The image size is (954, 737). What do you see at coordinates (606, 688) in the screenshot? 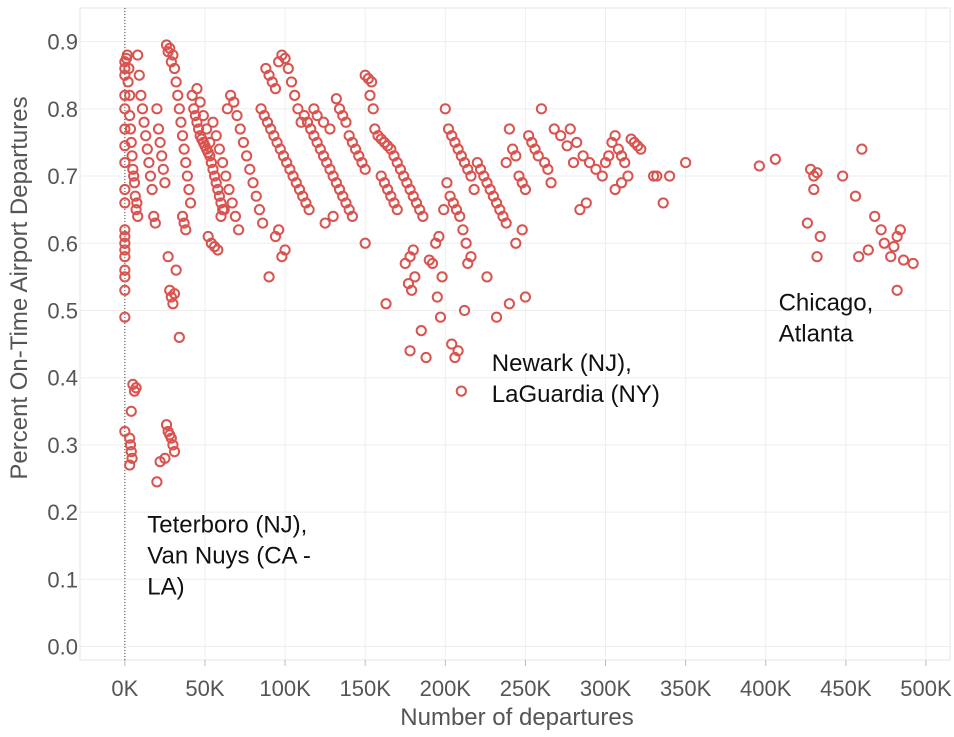
I see `x-tick-label: 300K` at bounding box center [606, 688].